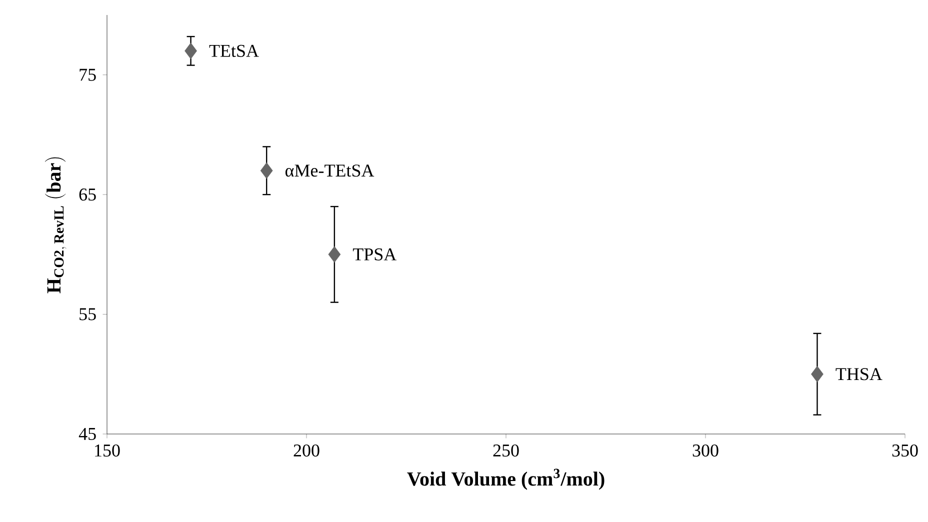 This screenshot has width=928, height=522. I want to click on y-tick-label: 65, so click(87, 194).